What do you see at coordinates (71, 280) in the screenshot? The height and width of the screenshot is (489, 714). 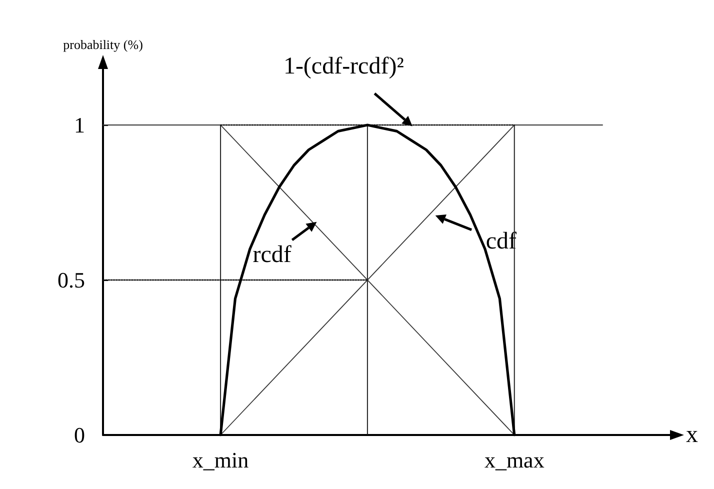 I see `y-tick-label: 0.5` at bounding box center [71, 280].